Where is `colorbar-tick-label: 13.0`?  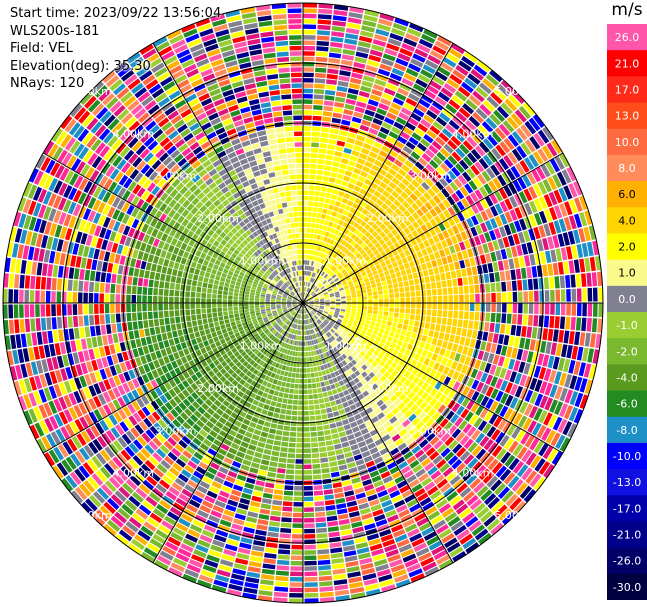 colorbar-tick-label: 13.0 is located at coordinates (627, 116).